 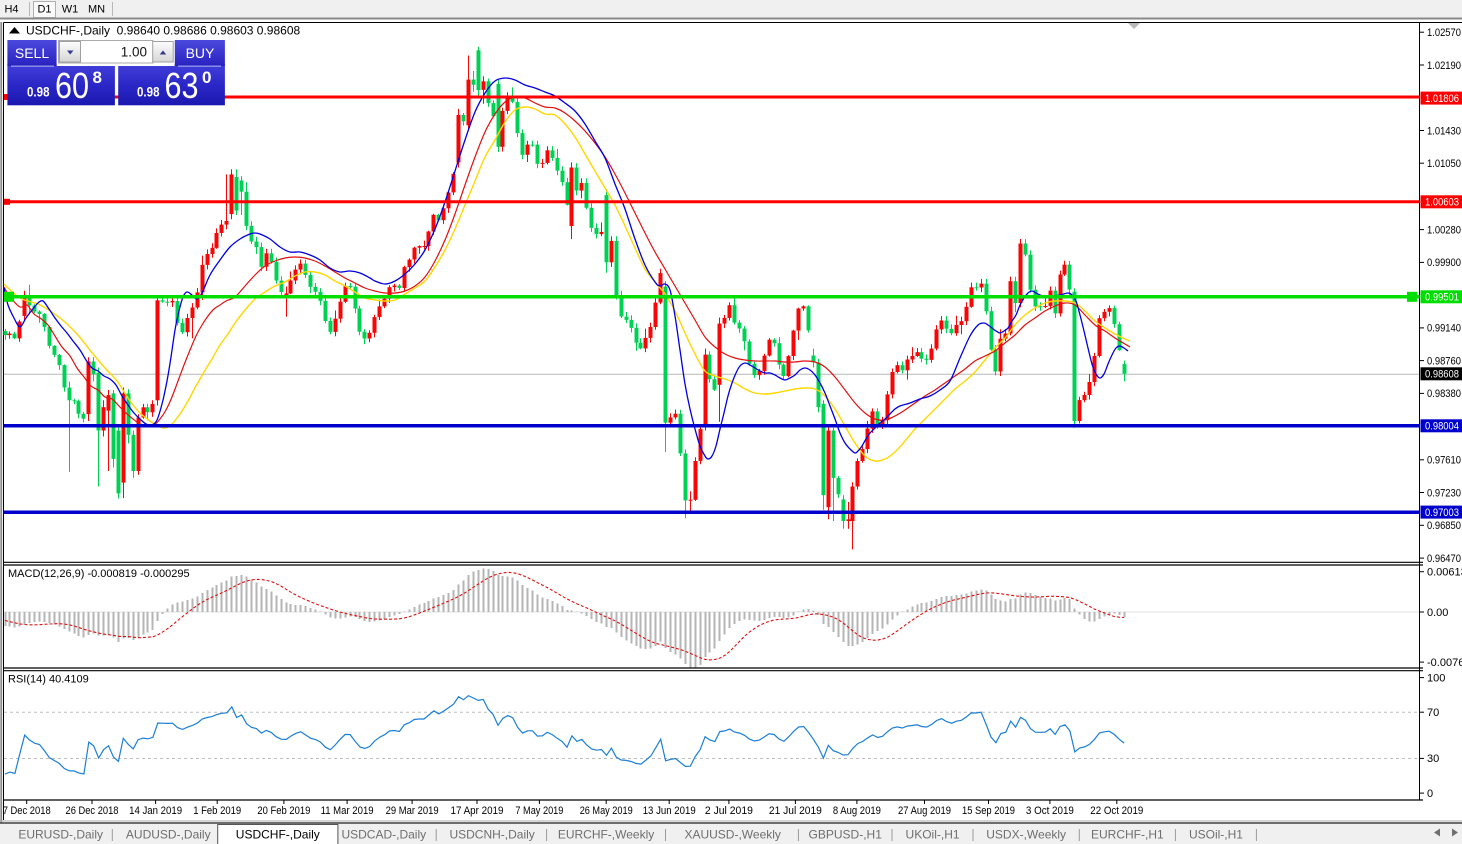 What do you see at coordinates (134, 52) in the screenshot?
I see `svg-text: 1.00` at bounding box center [134, 52].